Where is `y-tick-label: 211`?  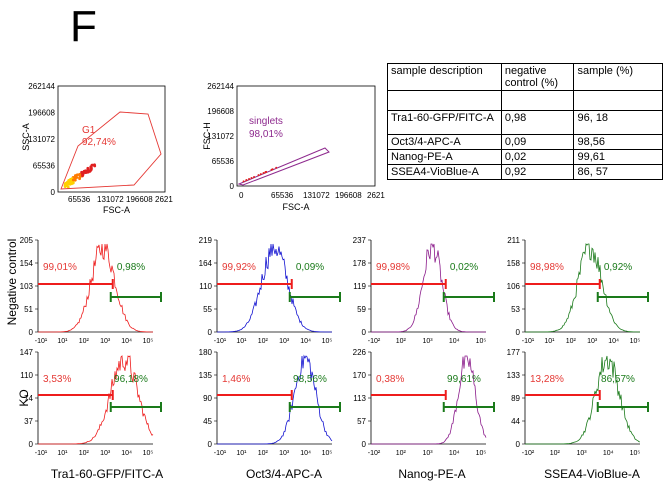 y-tick-label: 211 is located at coordinates (513, 240).